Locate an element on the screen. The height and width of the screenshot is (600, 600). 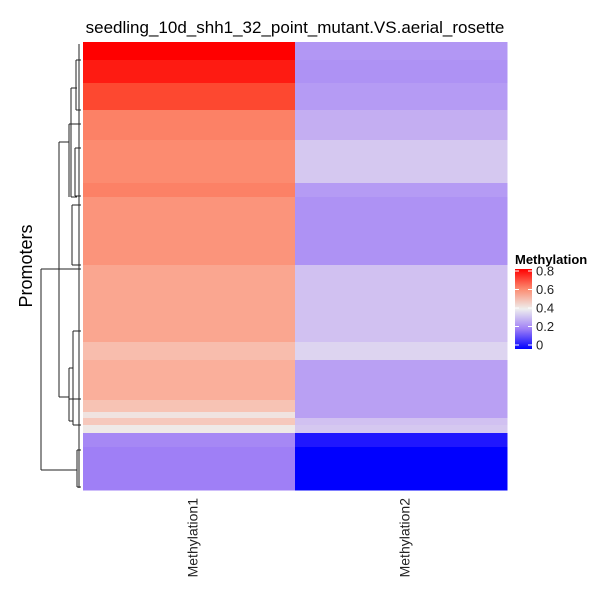
legend-tick-label: 0.4 is located at coordinates (545, 308).